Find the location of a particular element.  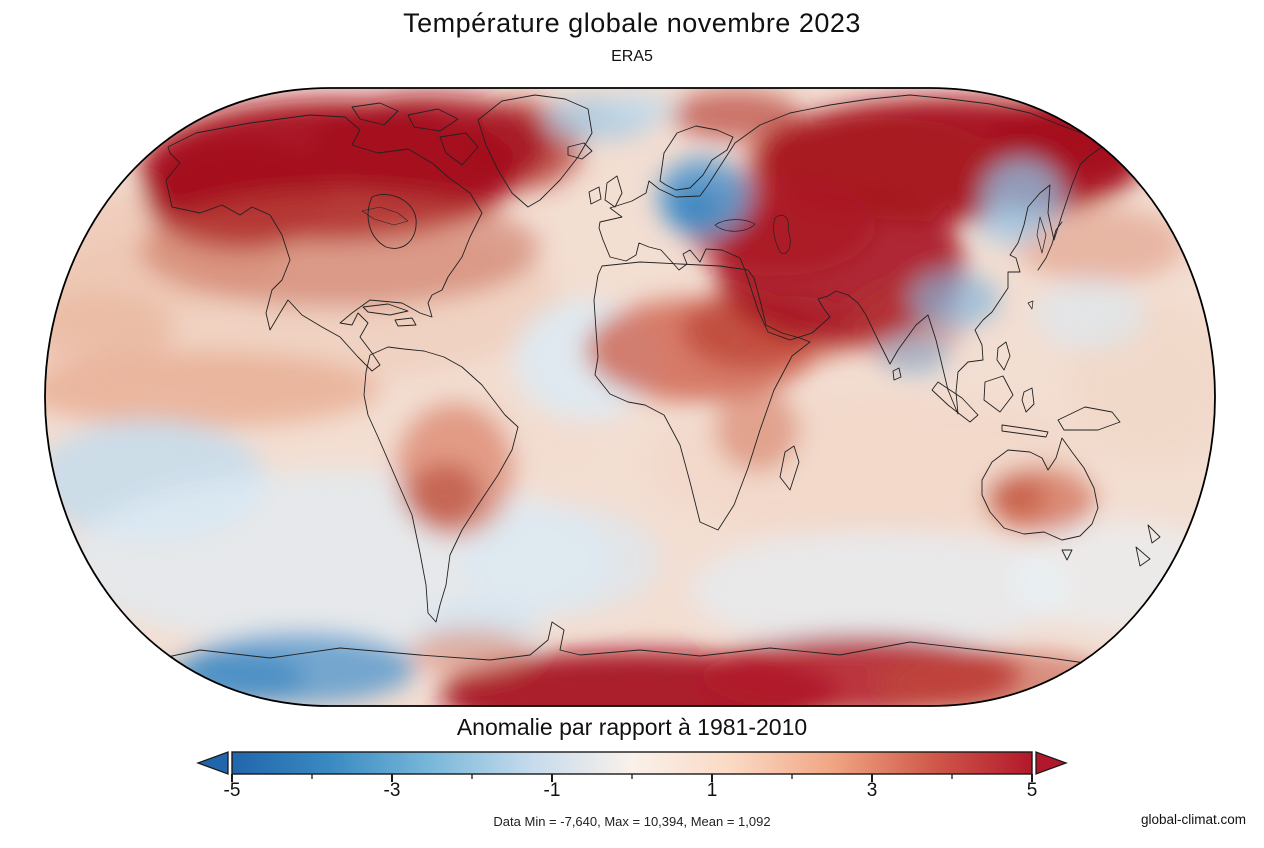

new-zealand-outline is located at coordinates (1148, 545).